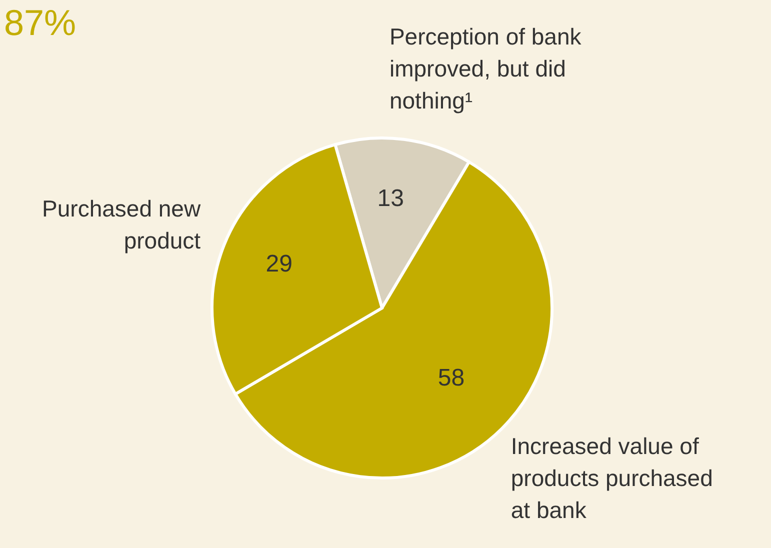 This screenshot has width=771, height=548. Describe the element at coordinates (40, 23) in the screenshot. I see `chart-title: 87%` at that location.